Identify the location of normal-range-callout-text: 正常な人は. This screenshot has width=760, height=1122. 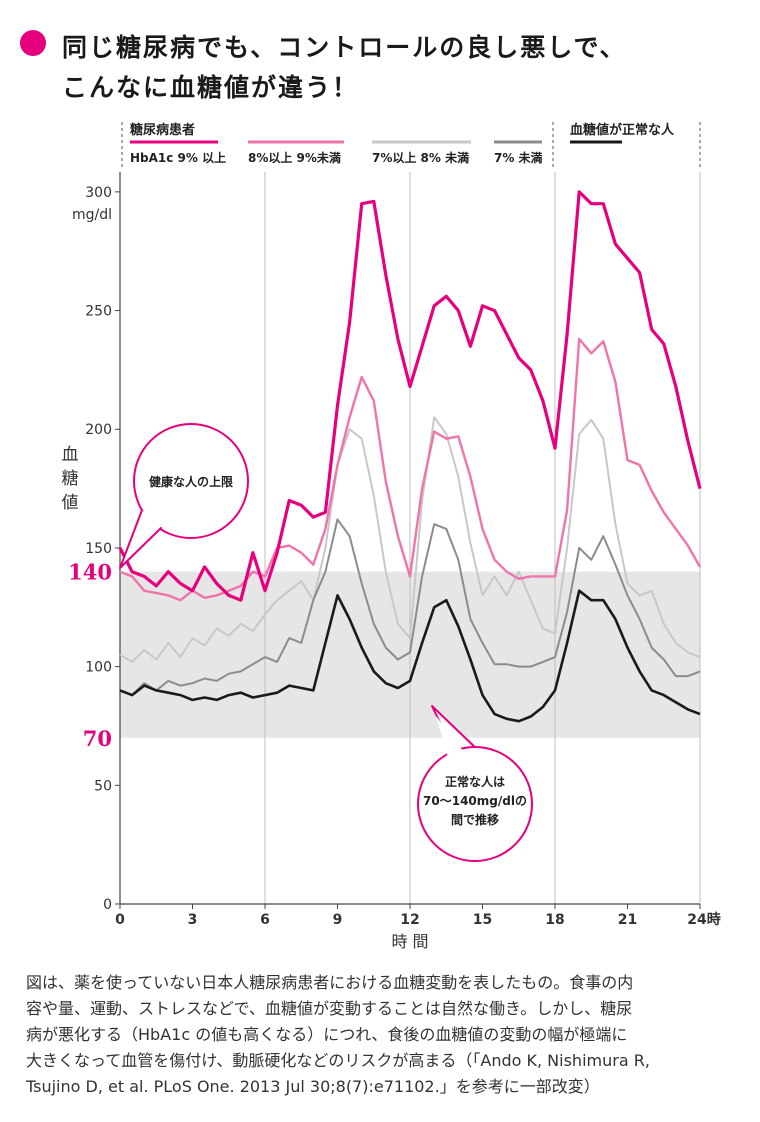
(475, 781).